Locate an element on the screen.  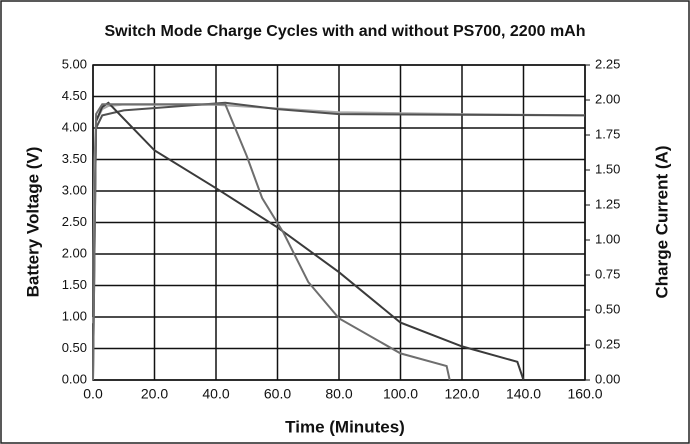
y2-tick-label: 1.25 is located at coordinates (607, 203).